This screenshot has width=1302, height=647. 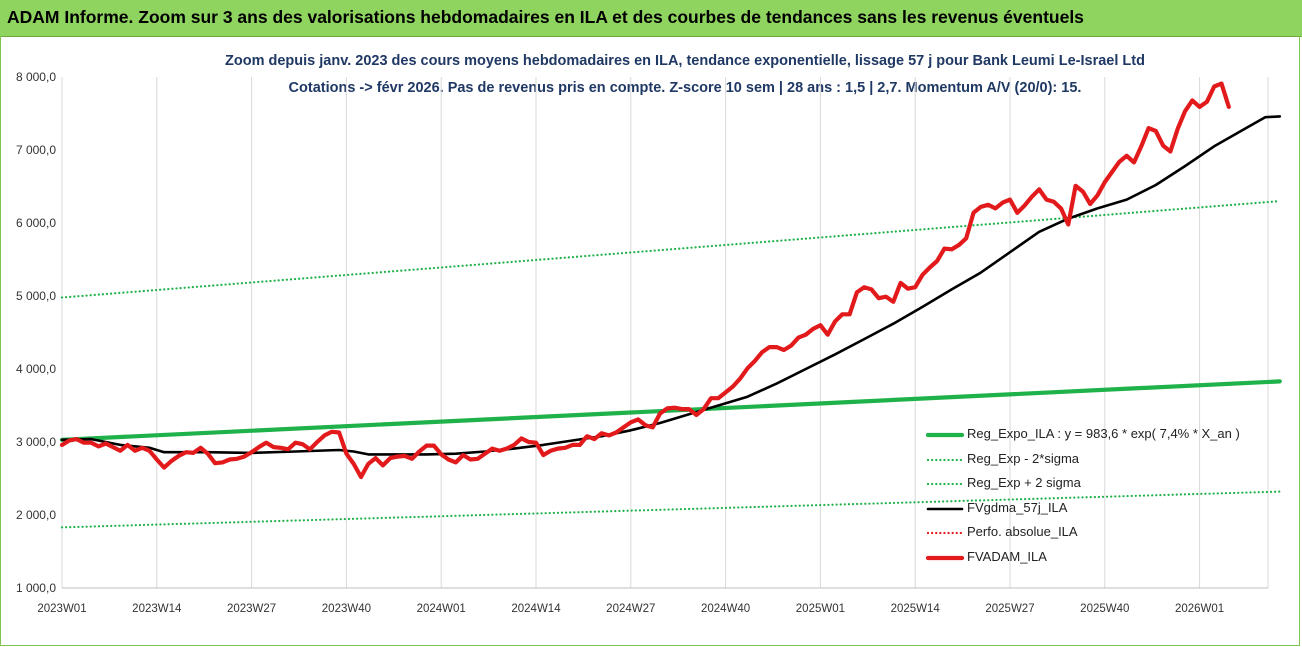 I want to click on x-tick-label: 2026W01, so click(x=1199, y=609).